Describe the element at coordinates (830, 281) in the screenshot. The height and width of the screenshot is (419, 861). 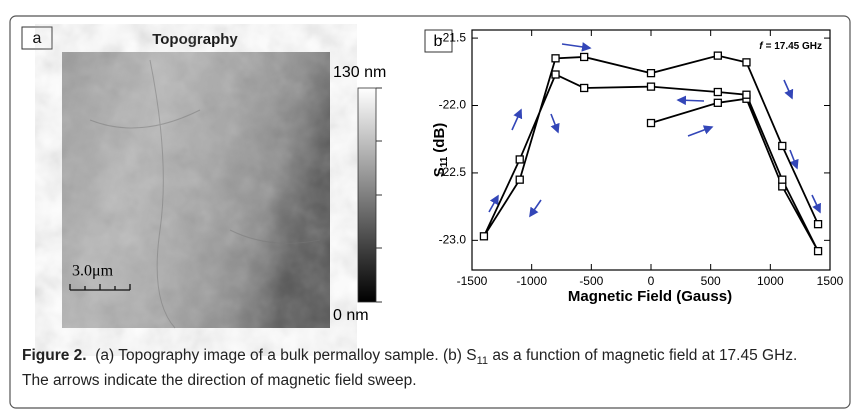
I see `x-tick-label: 1500` at that location.